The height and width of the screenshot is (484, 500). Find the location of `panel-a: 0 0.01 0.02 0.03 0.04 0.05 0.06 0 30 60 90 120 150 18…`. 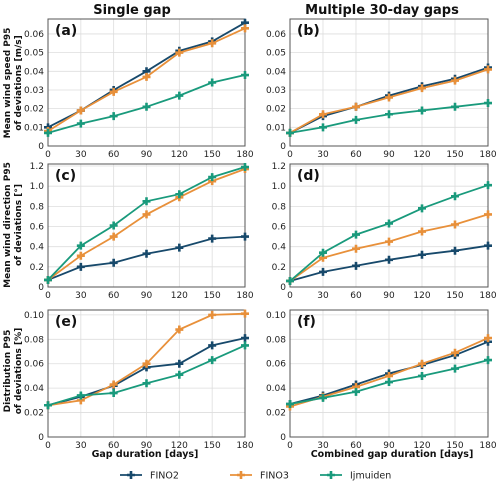

panel-a: 0 0.01 0.02 0.03 0.04 0.05 0.06 0 30 60 90 120 150 18… is located at coordinates (139, 89).